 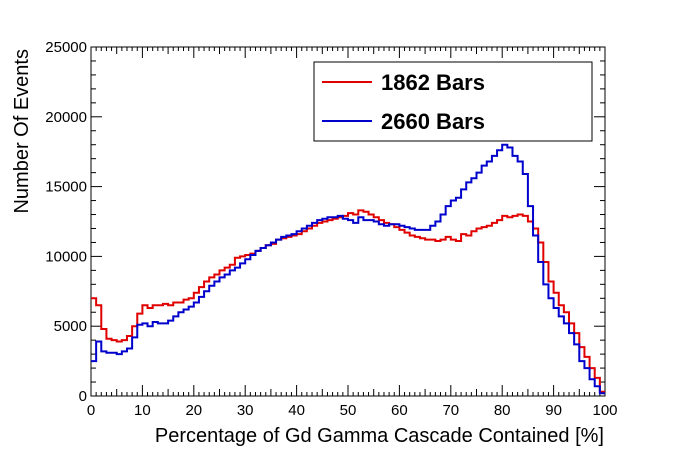 What do you see at coordinates (450, 410) in the screenshot?
I see `x-tick-label: 70` at bounding box center [450, 410].